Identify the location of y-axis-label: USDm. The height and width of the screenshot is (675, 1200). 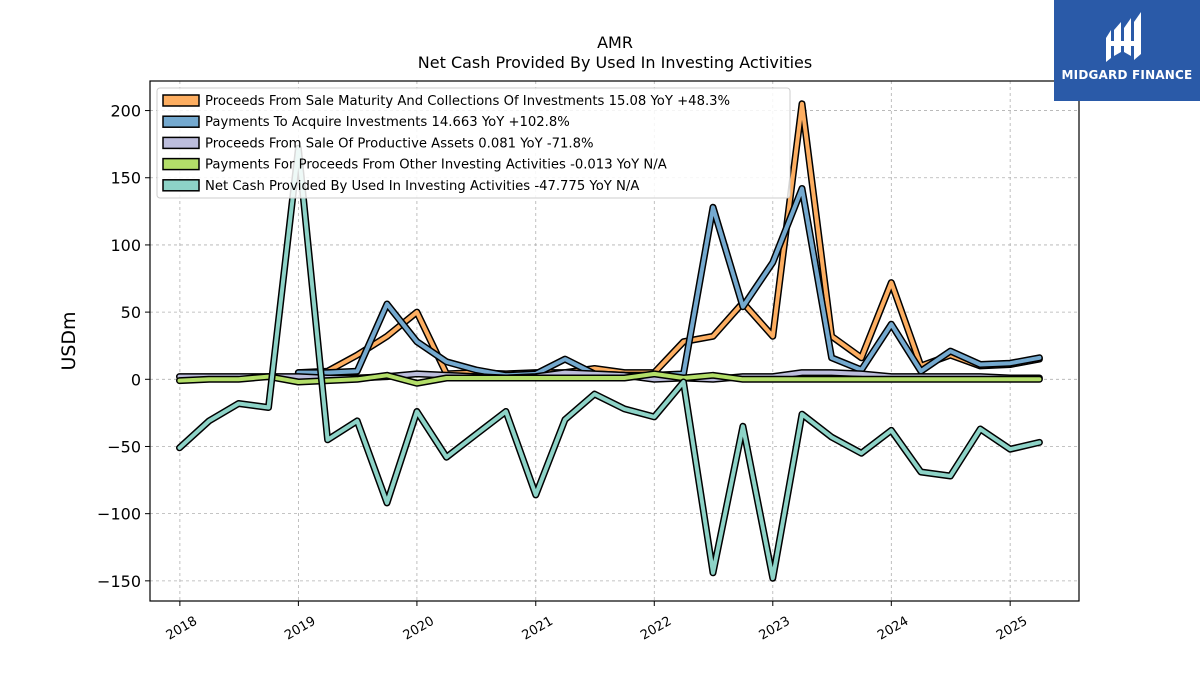
(69, 340).